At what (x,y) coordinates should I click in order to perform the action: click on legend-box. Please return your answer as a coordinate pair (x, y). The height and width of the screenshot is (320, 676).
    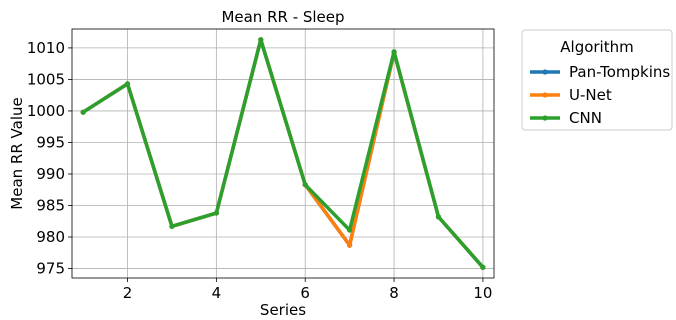
    Looking at the image, I should click on (597, 80).